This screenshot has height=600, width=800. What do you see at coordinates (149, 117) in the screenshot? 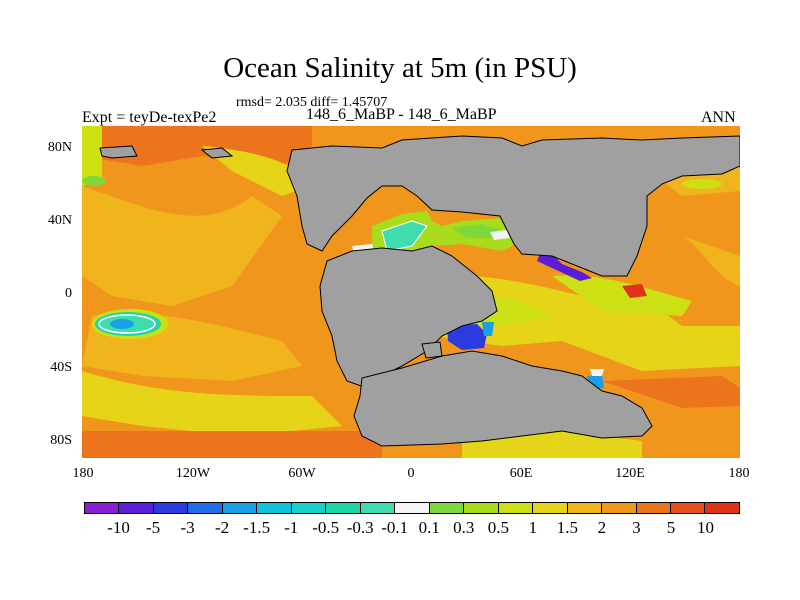
I see `experiment-label: Expt = teyDe-texPe2` at bounding box center [149, 117].